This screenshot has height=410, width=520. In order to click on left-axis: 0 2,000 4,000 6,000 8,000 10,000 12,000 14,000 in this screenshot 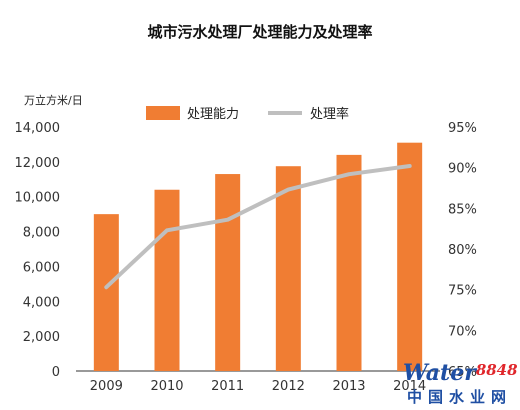, I will do `click(38, 250)`.